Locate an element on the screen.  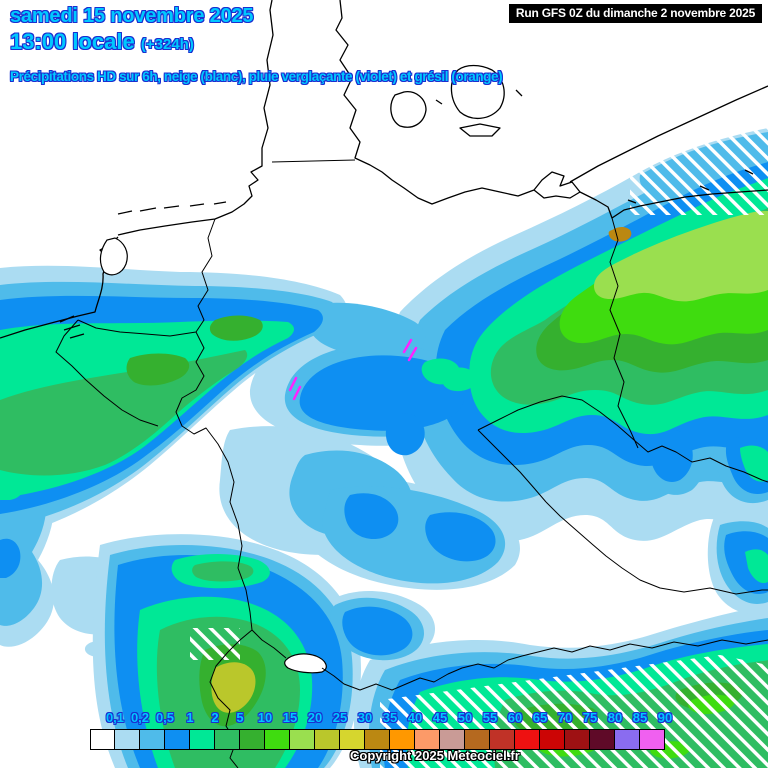
forecast-date: samedi 15 novembre 2025 is located at coordinates (132, 16).